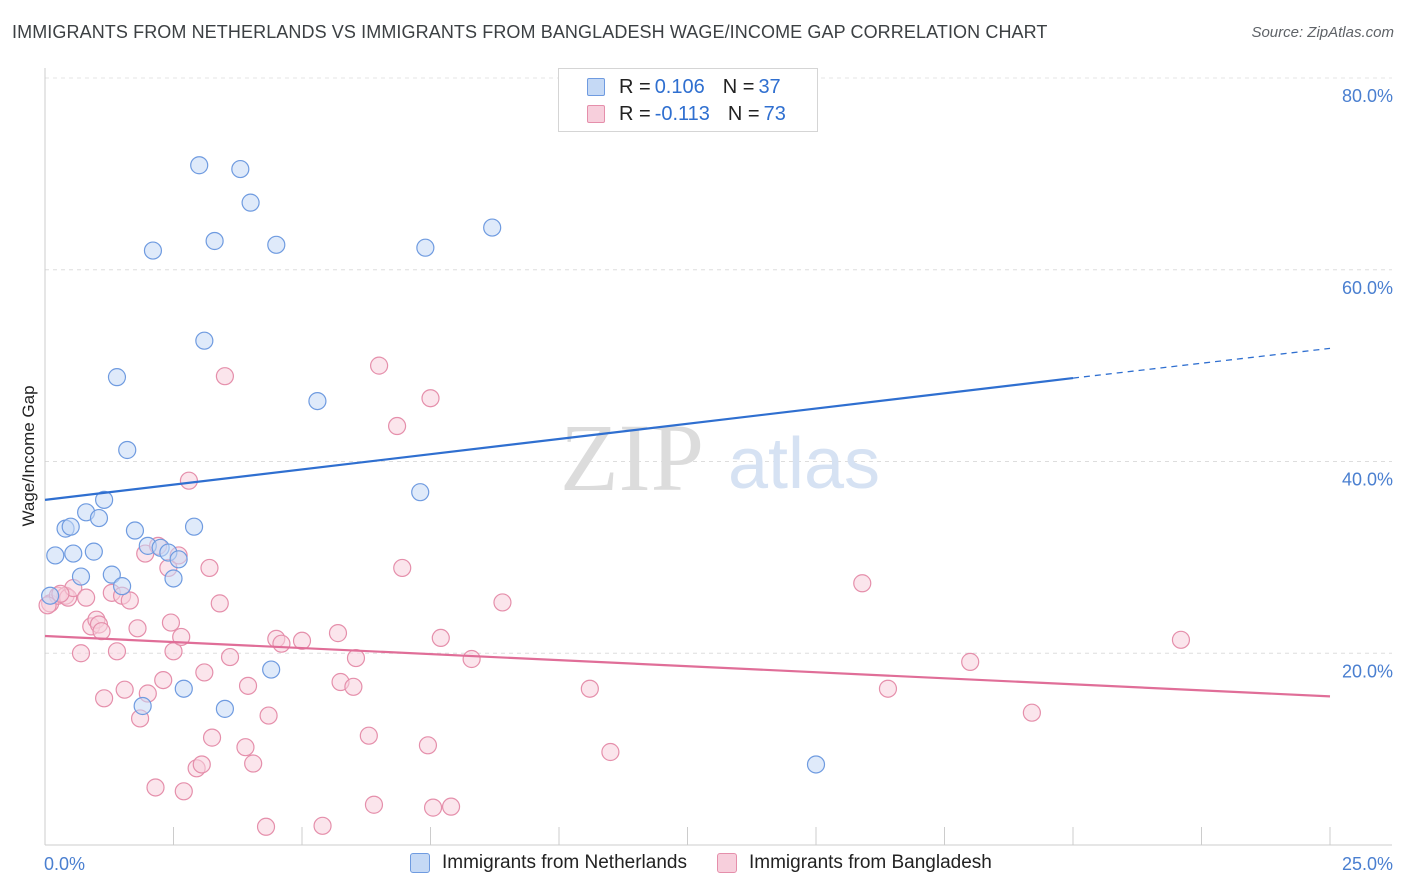 The image size is (1406, 892). I want to click on series-legend-netherlands: Immigrants from Netherlands, so click(548, 863).